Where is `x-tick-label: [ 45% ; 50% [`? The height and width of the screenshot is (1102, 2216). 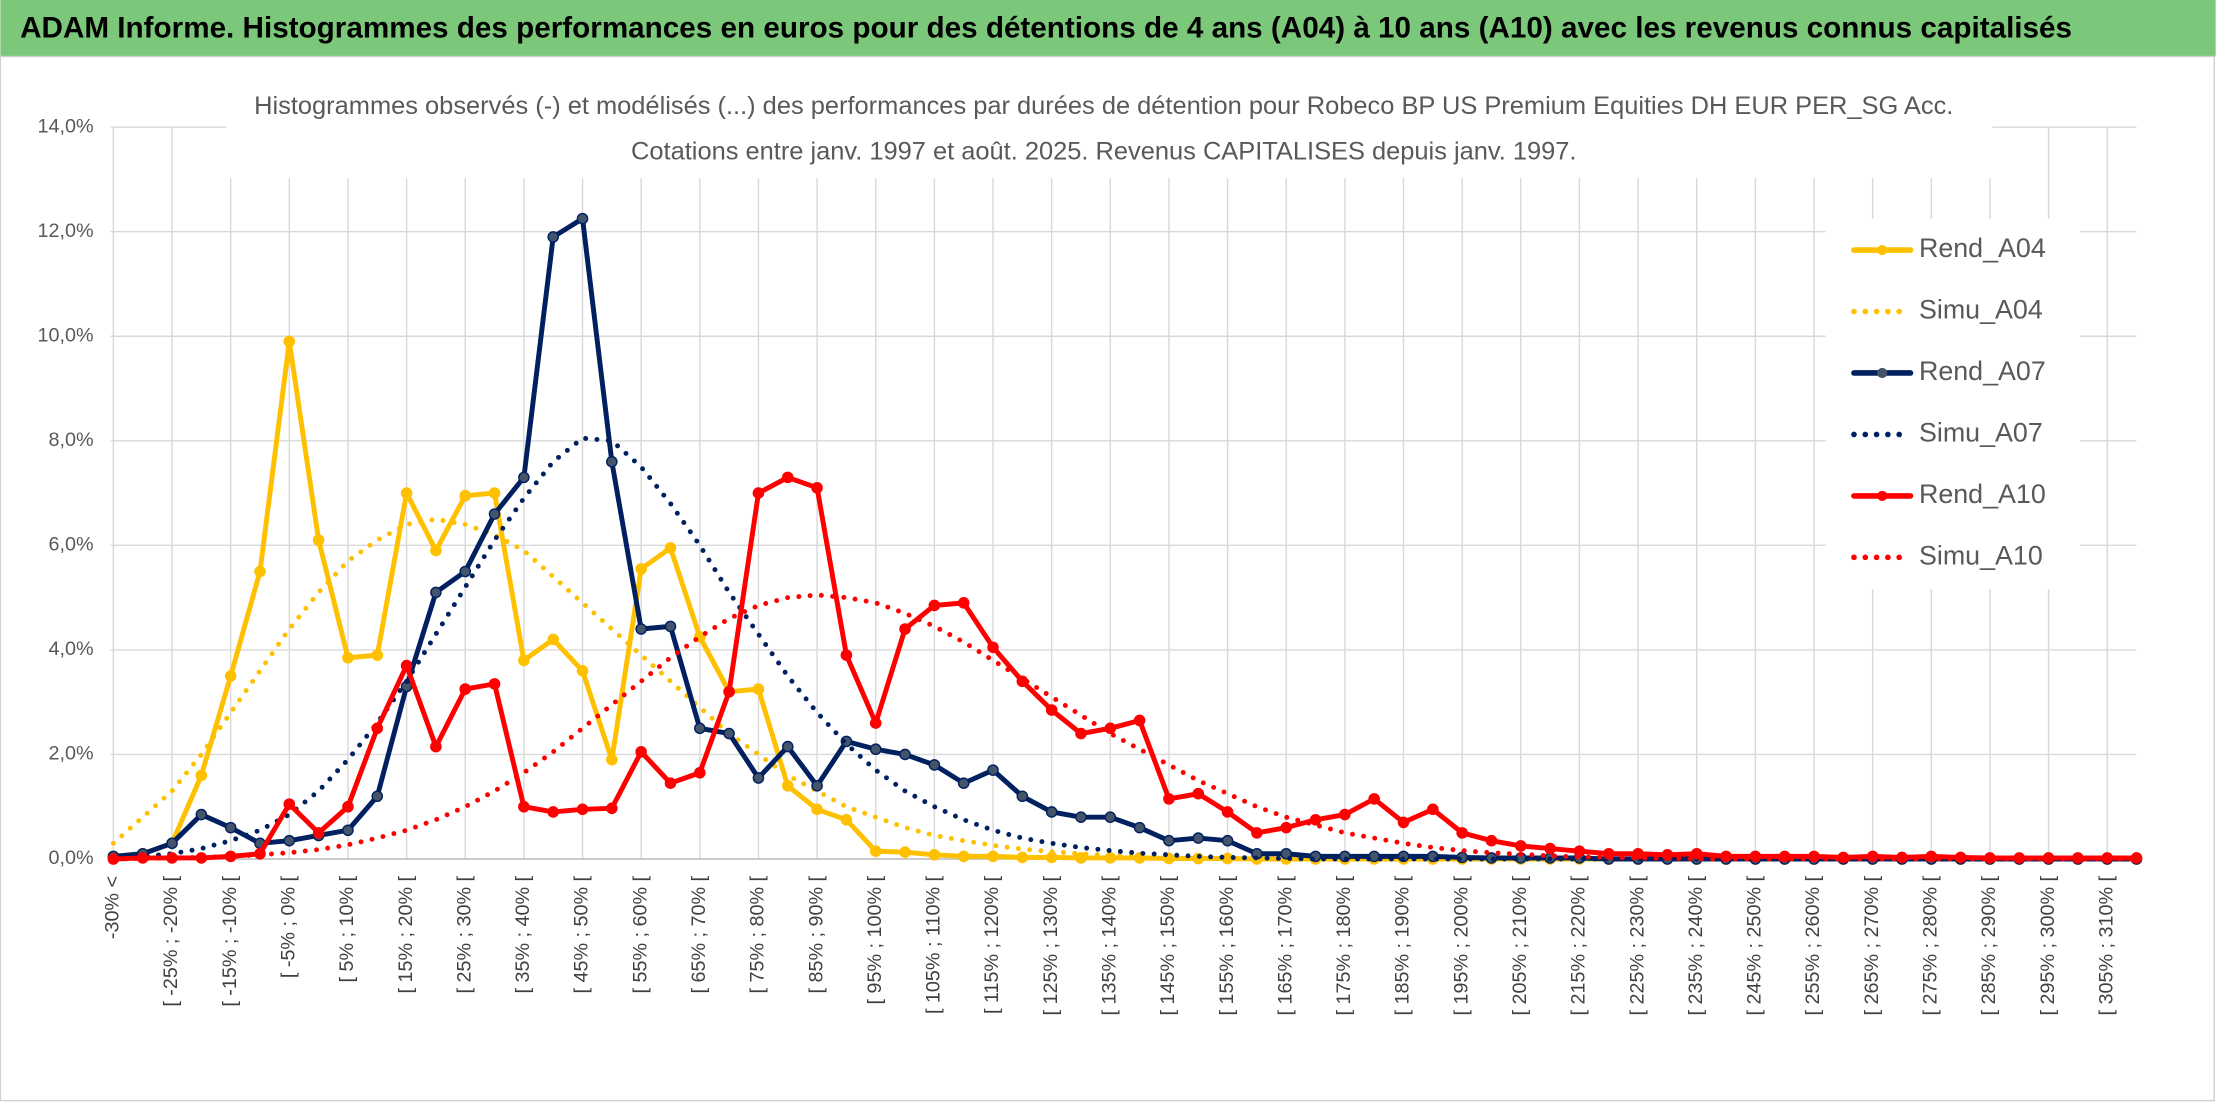
x-tick-label: [ 45% ; 50% [ is located at coordinates (582, 934).